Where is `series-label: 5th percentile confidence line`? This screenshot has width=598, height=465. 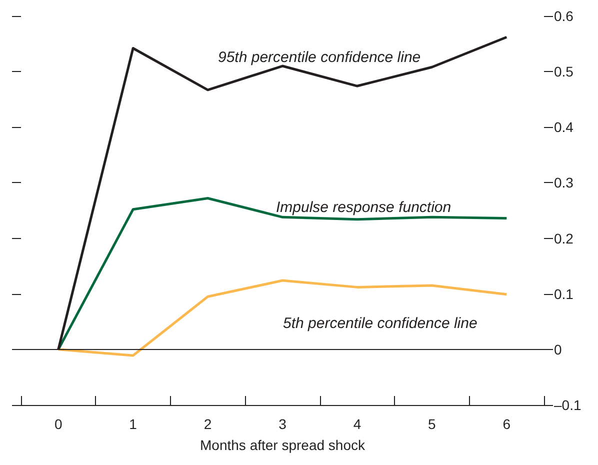 series-label: 5th percentile confidence line is located at coordinates (380, 323).